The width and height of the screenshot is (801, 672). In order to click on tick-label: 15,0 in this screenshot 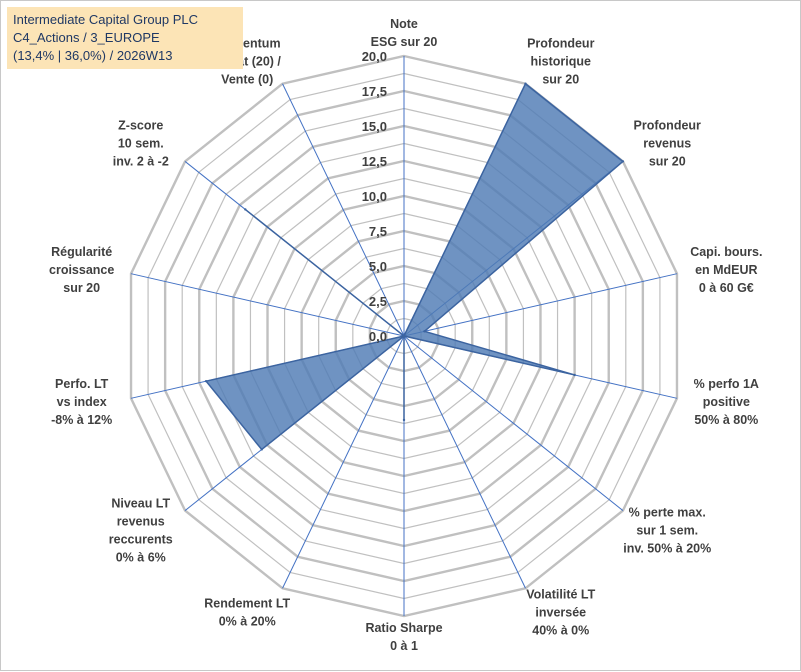, I will do `click(374, 126)`.